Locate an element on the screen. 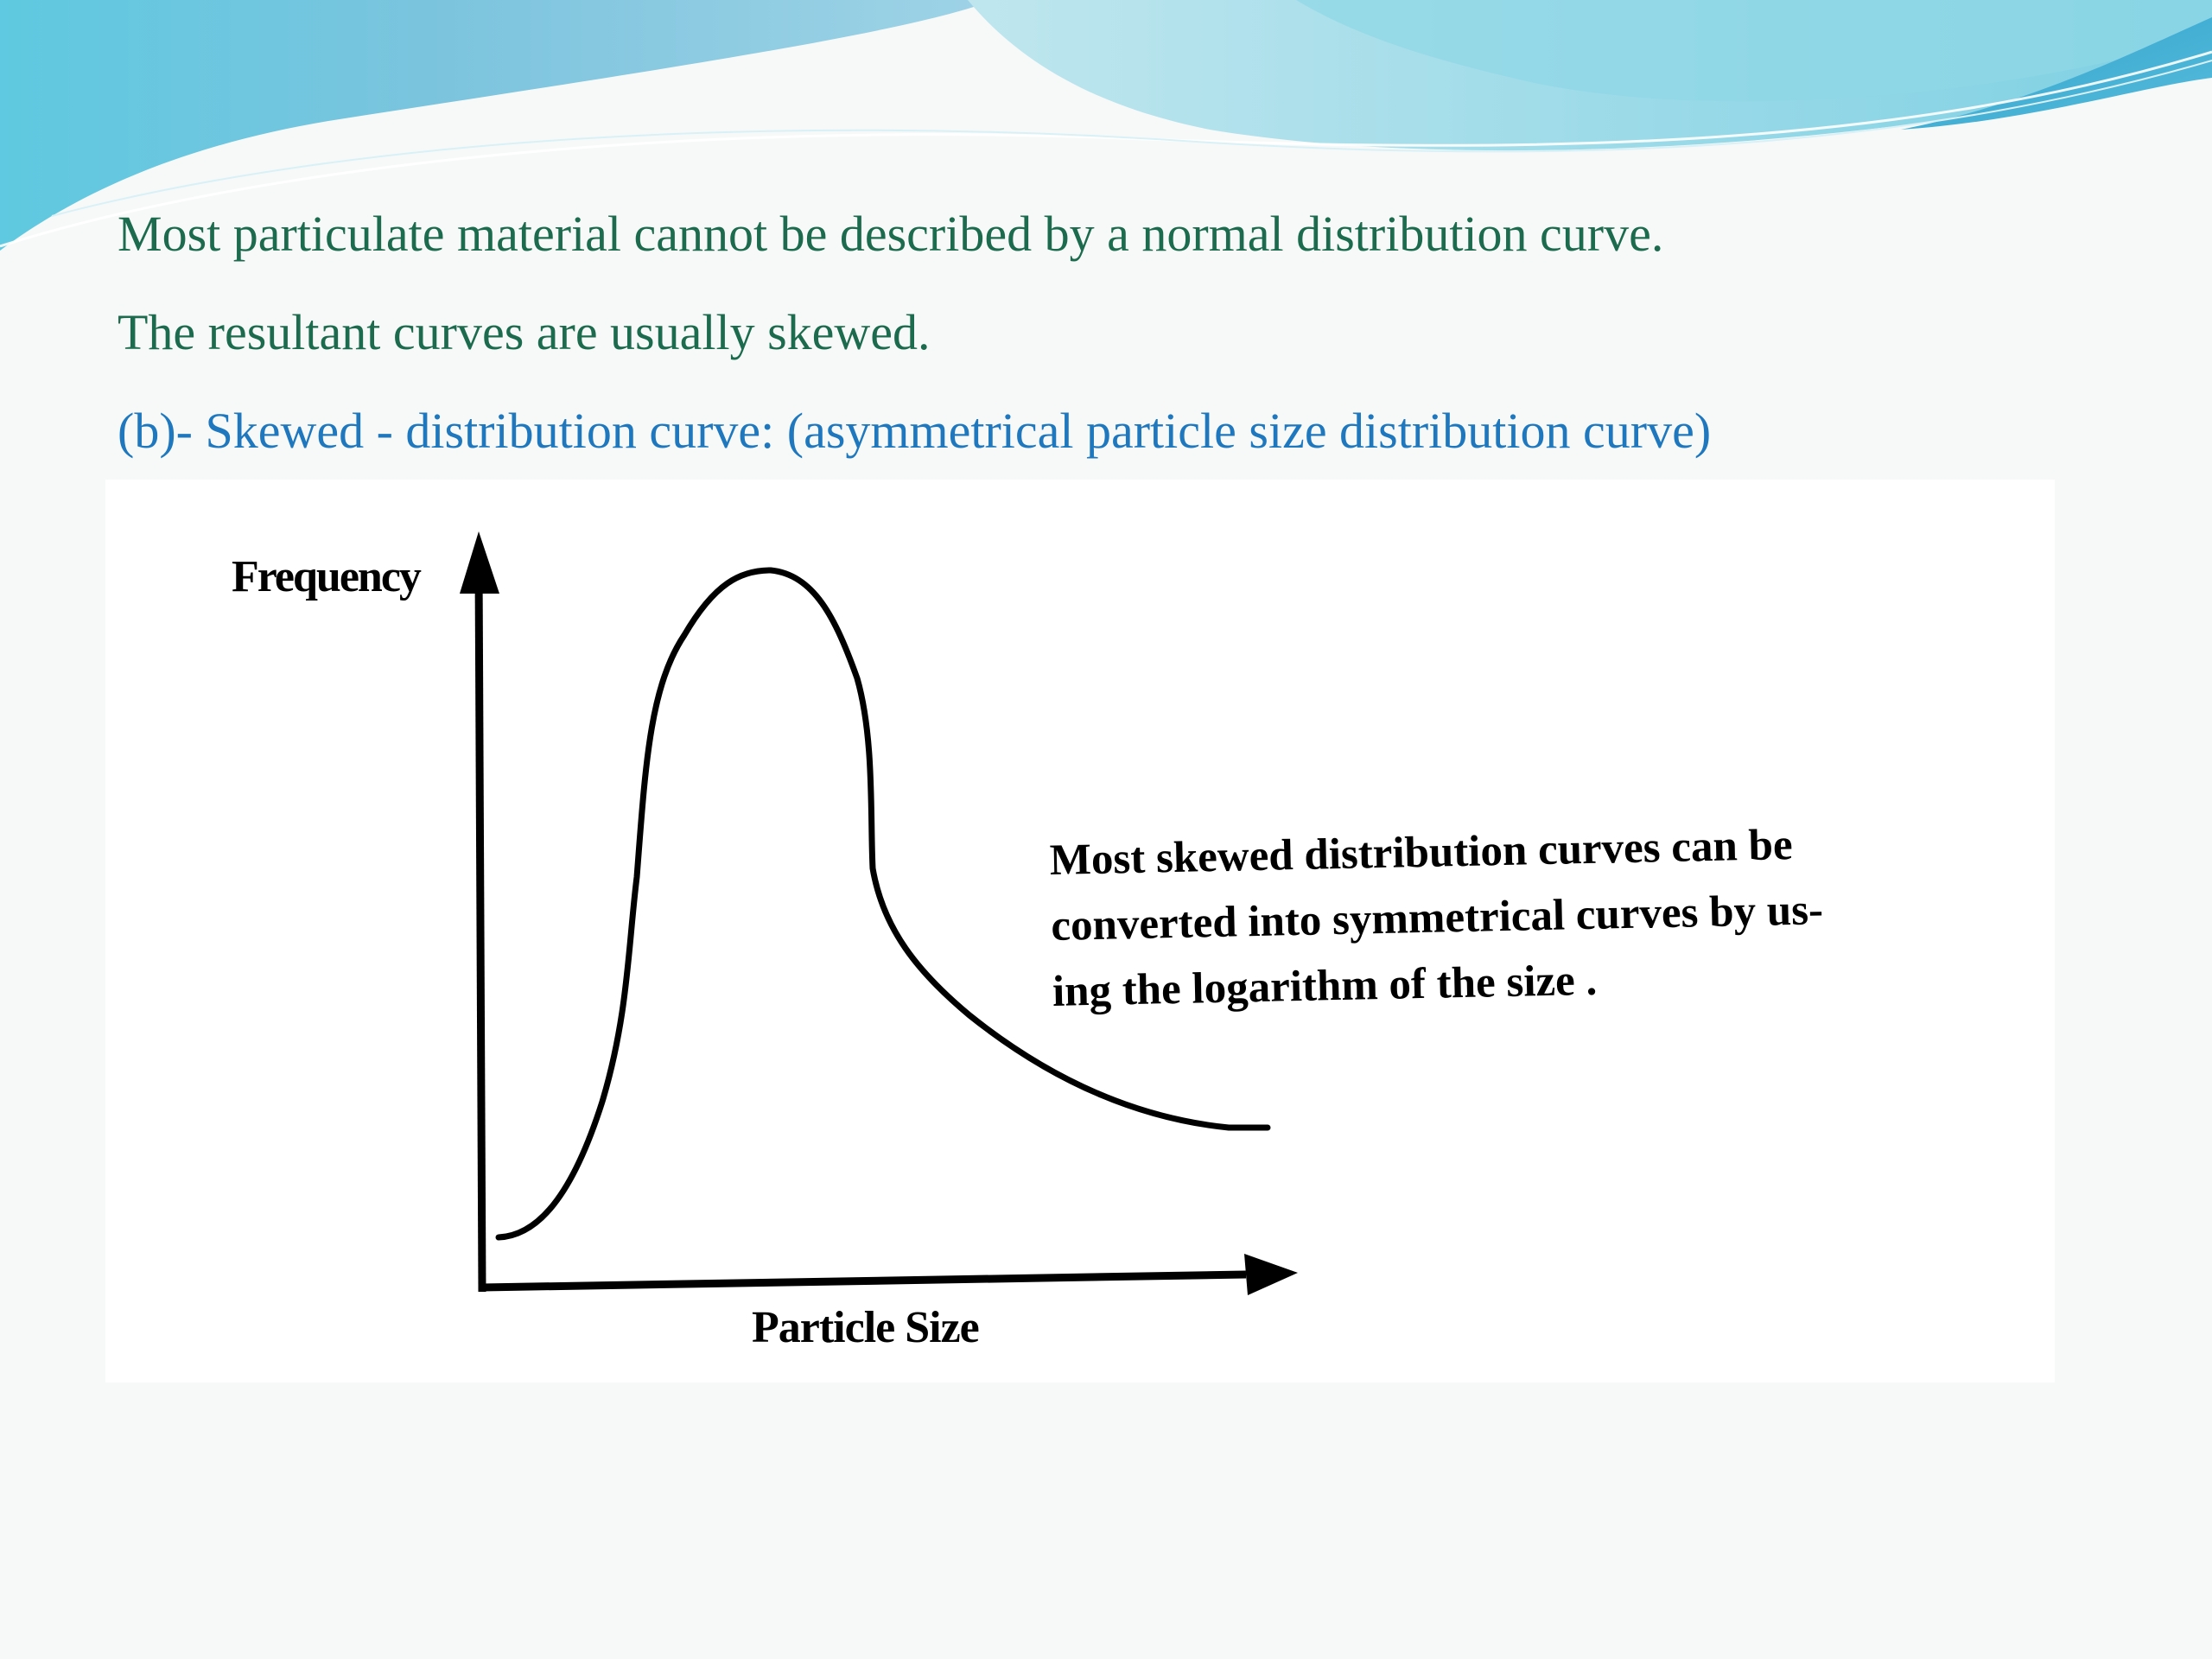  x-axis-label: Particle Size is located at coordinates (866, 1327).